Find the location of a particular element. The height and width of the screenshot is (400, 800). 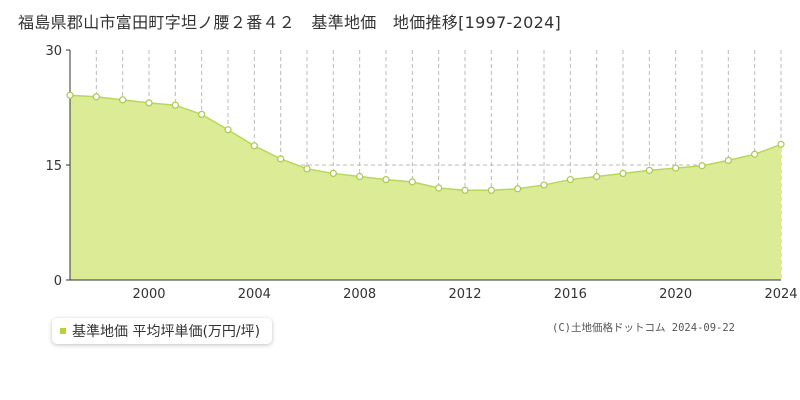

legend: 基準地価 平均坪単価(万円/坪) is located at coordinates (162, 331).